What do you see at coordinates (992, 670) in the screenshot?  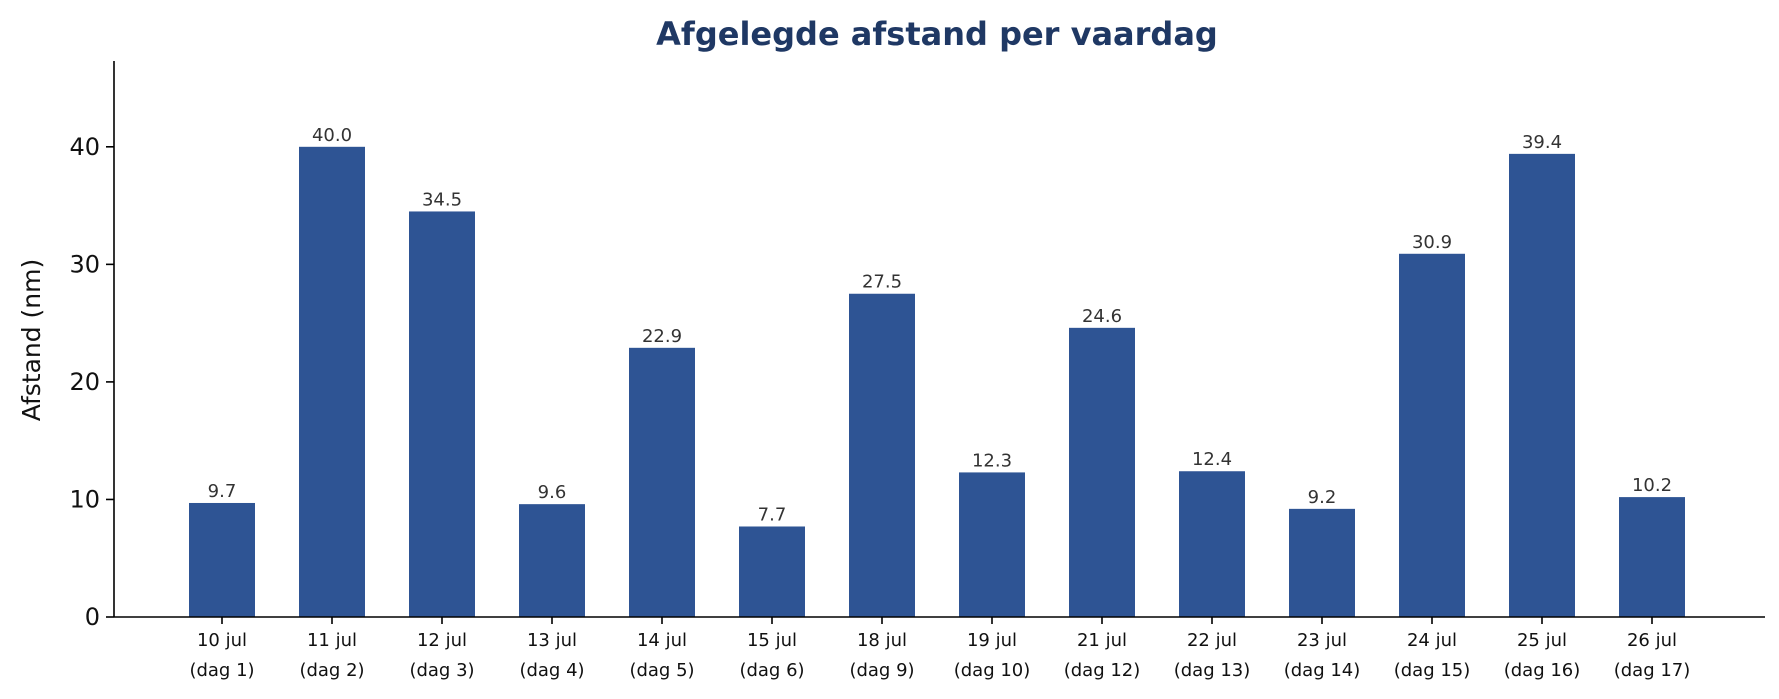 I see `x-tick-sublabel: (dag 10)` at bounding box center [992, 670].